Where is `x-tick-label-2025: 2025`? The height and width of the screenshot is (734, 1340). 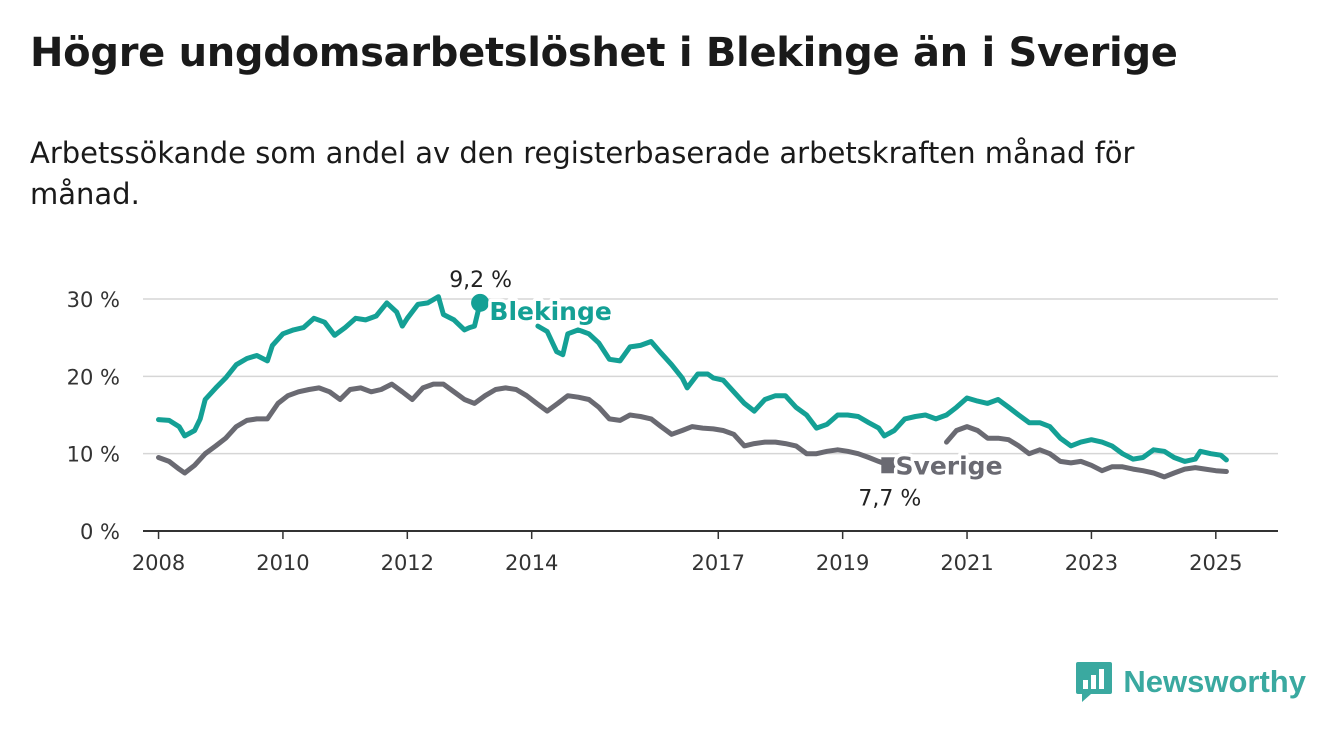
x-tick-label-2025: 2025 is located at coordinates (1215, 563).